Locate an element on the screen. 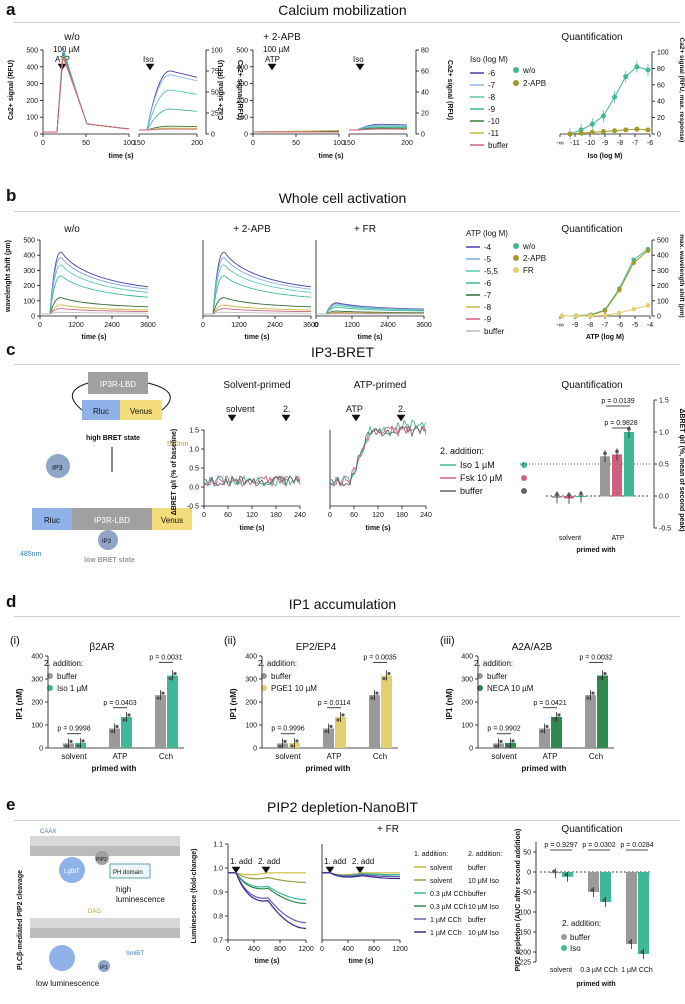  c-second-arrow is located at coordinates (286, 418).